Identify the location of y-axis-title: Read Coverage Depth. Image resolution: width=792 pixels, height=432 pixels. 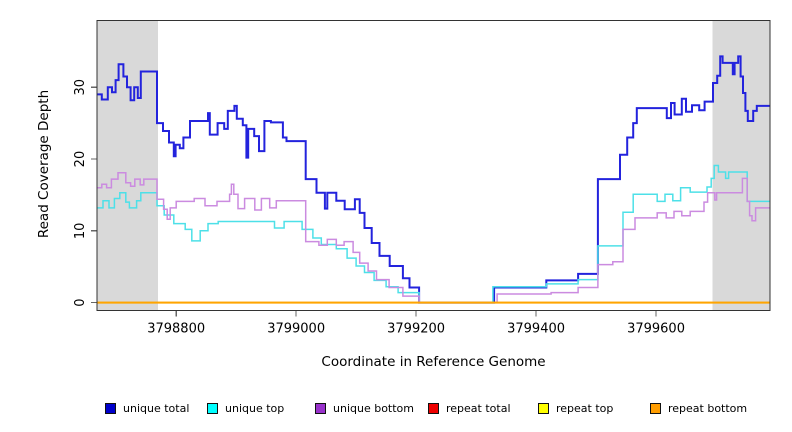
(44, 164).